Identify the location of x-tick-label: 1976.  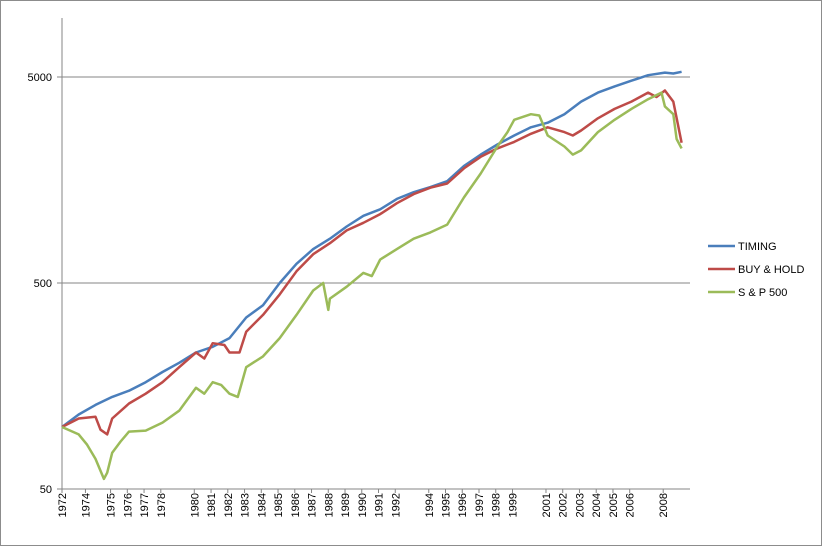
(128, 505).